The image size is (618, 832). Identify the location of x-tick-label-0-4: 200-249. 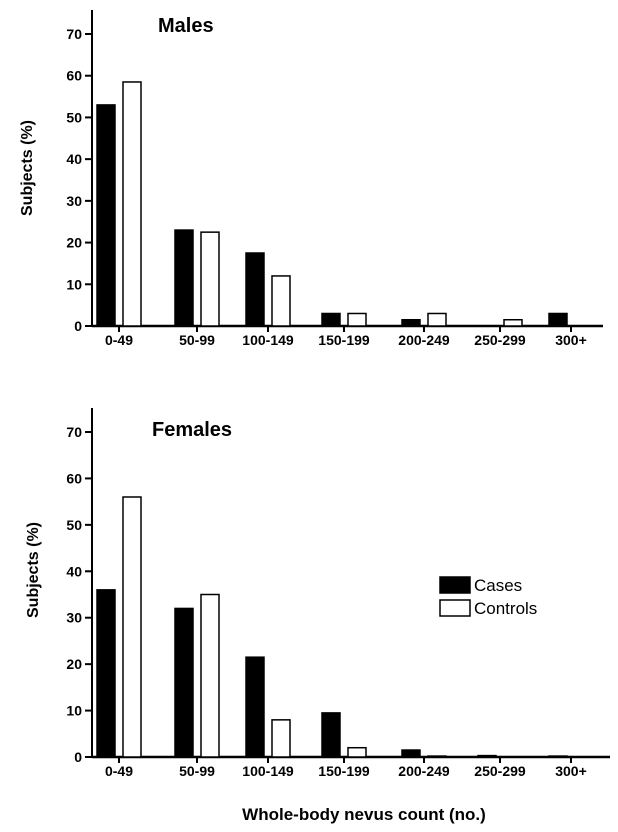
(424, 340).